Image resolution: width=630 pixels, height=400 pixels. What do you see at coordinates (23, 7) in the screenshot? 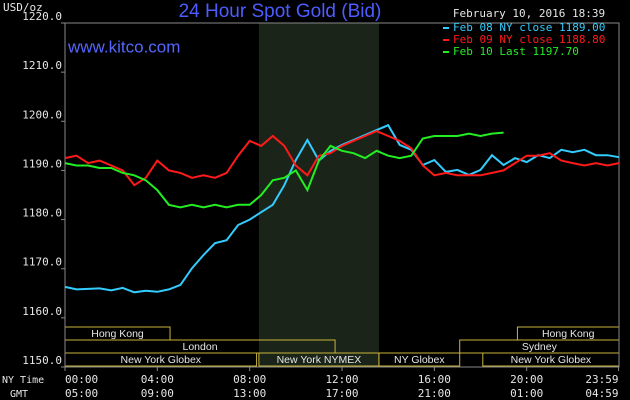
I see `y-axis-label: USD/oz` at bounding box center [23, 7].